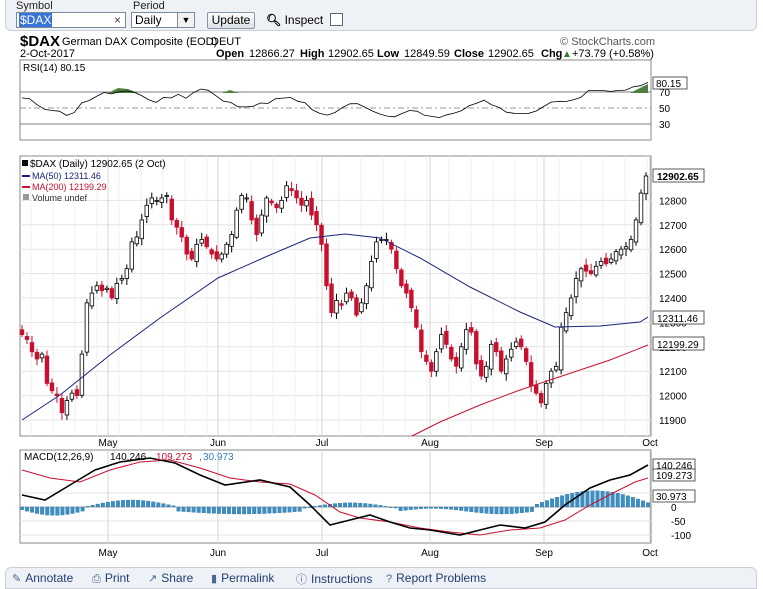 The image size is (763, 589). I want to click on month-label: Jul, so click(322, 443).